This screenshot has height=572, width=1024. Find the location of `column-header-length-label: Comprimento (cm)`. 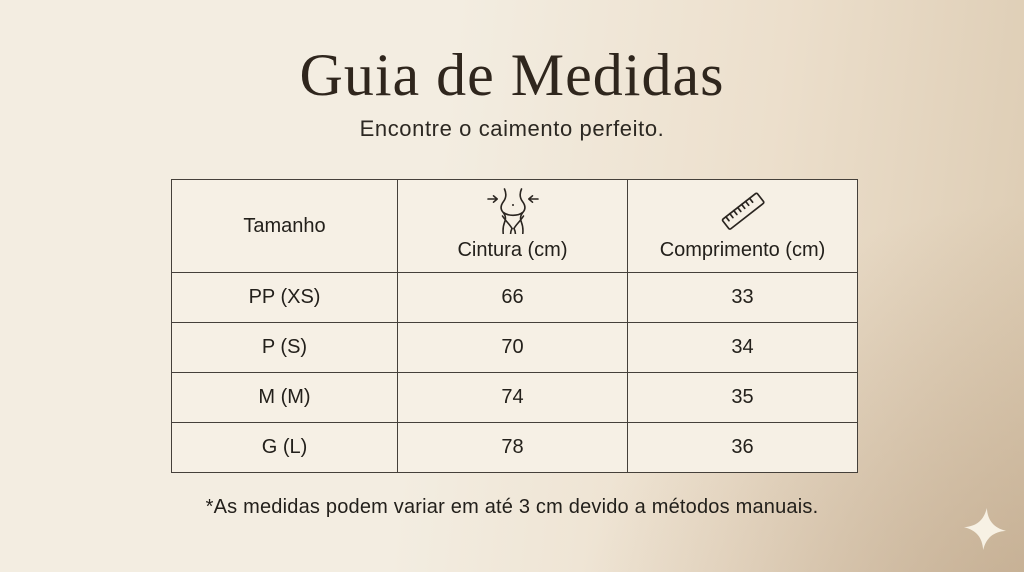

column-header-length-label: Comprimento (cm) is located at coordinates (742, 250).